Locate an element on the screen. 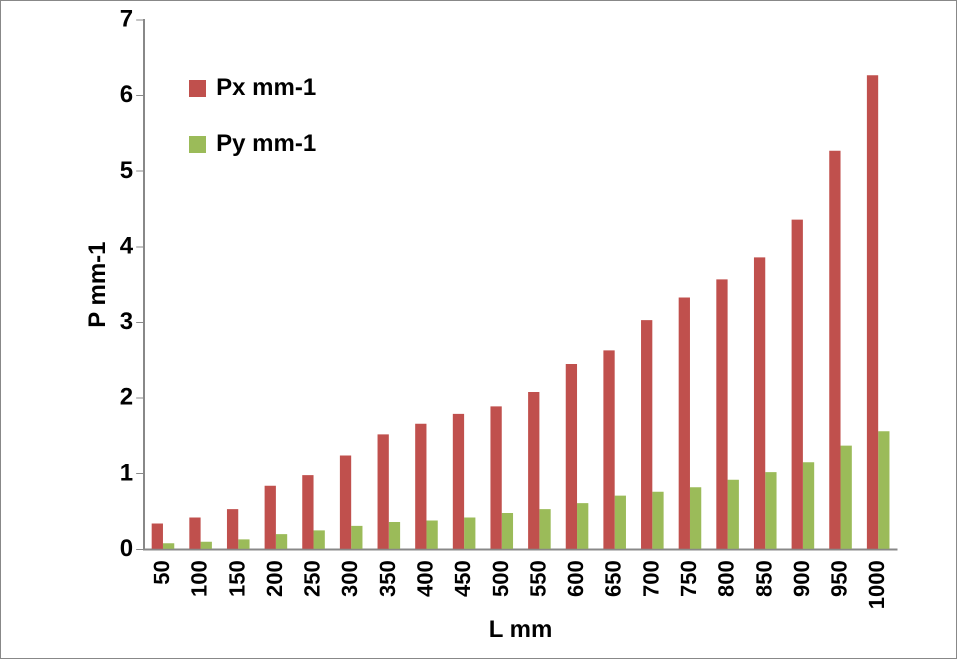  y-axis-title: P mm-1 is located at coordinates (98, 284).